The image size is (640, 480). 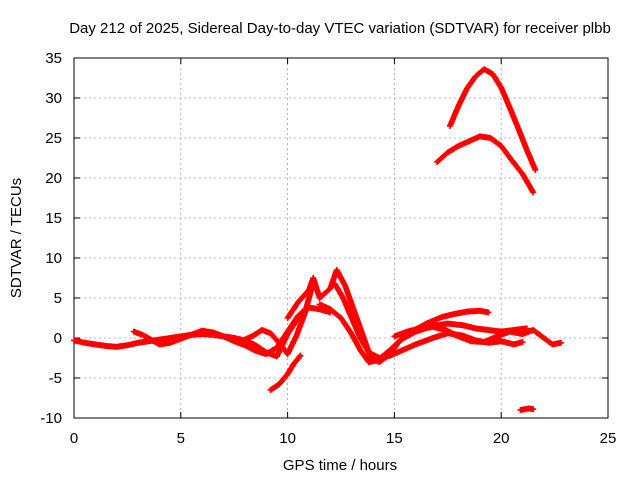 What do you see at coordinates (53, 58) in the screenshot?
I see `y-tick-label: 35` at bounding box center [53, 58].